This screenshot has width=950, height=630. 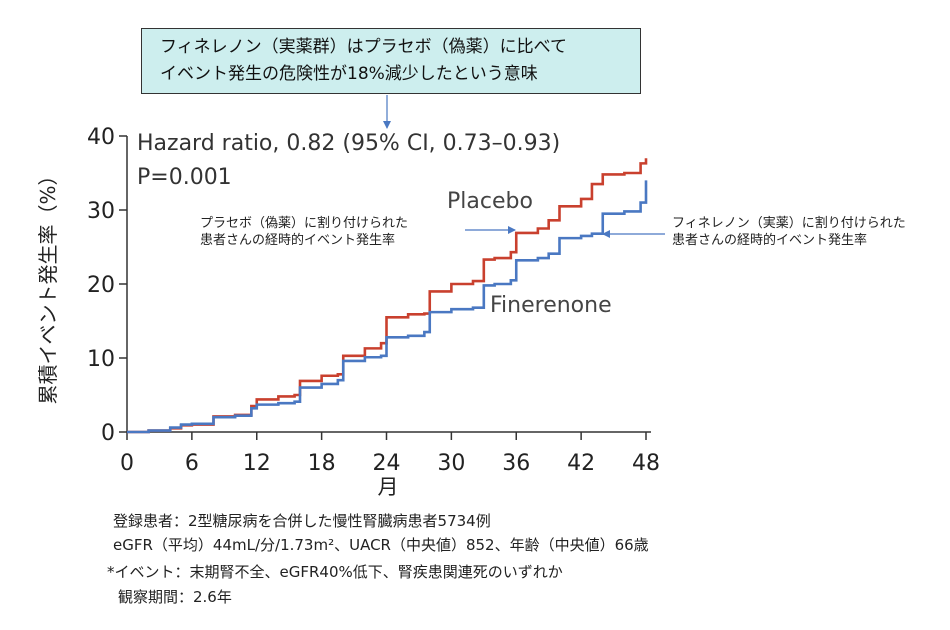 I want to click on legend-label-placebo: Placebo, so click(x=490, y=201).